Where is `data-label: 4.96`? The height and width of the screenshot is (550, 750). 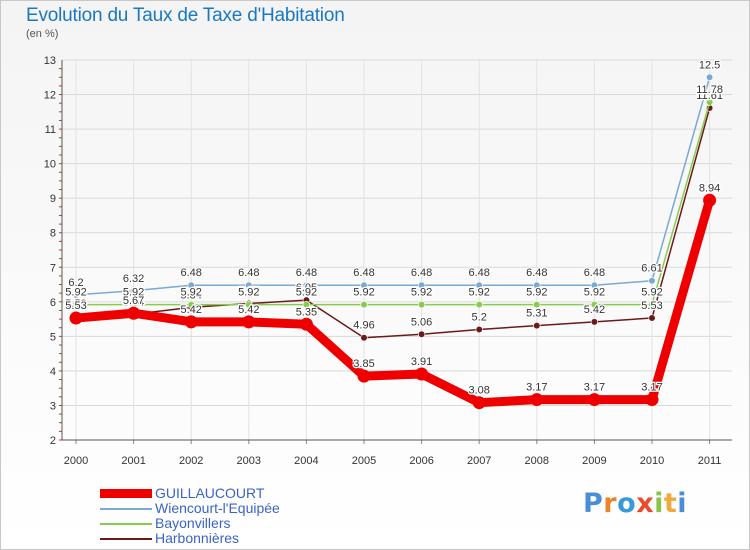
data-label: 4.96 is located at coordinates (363, 326).